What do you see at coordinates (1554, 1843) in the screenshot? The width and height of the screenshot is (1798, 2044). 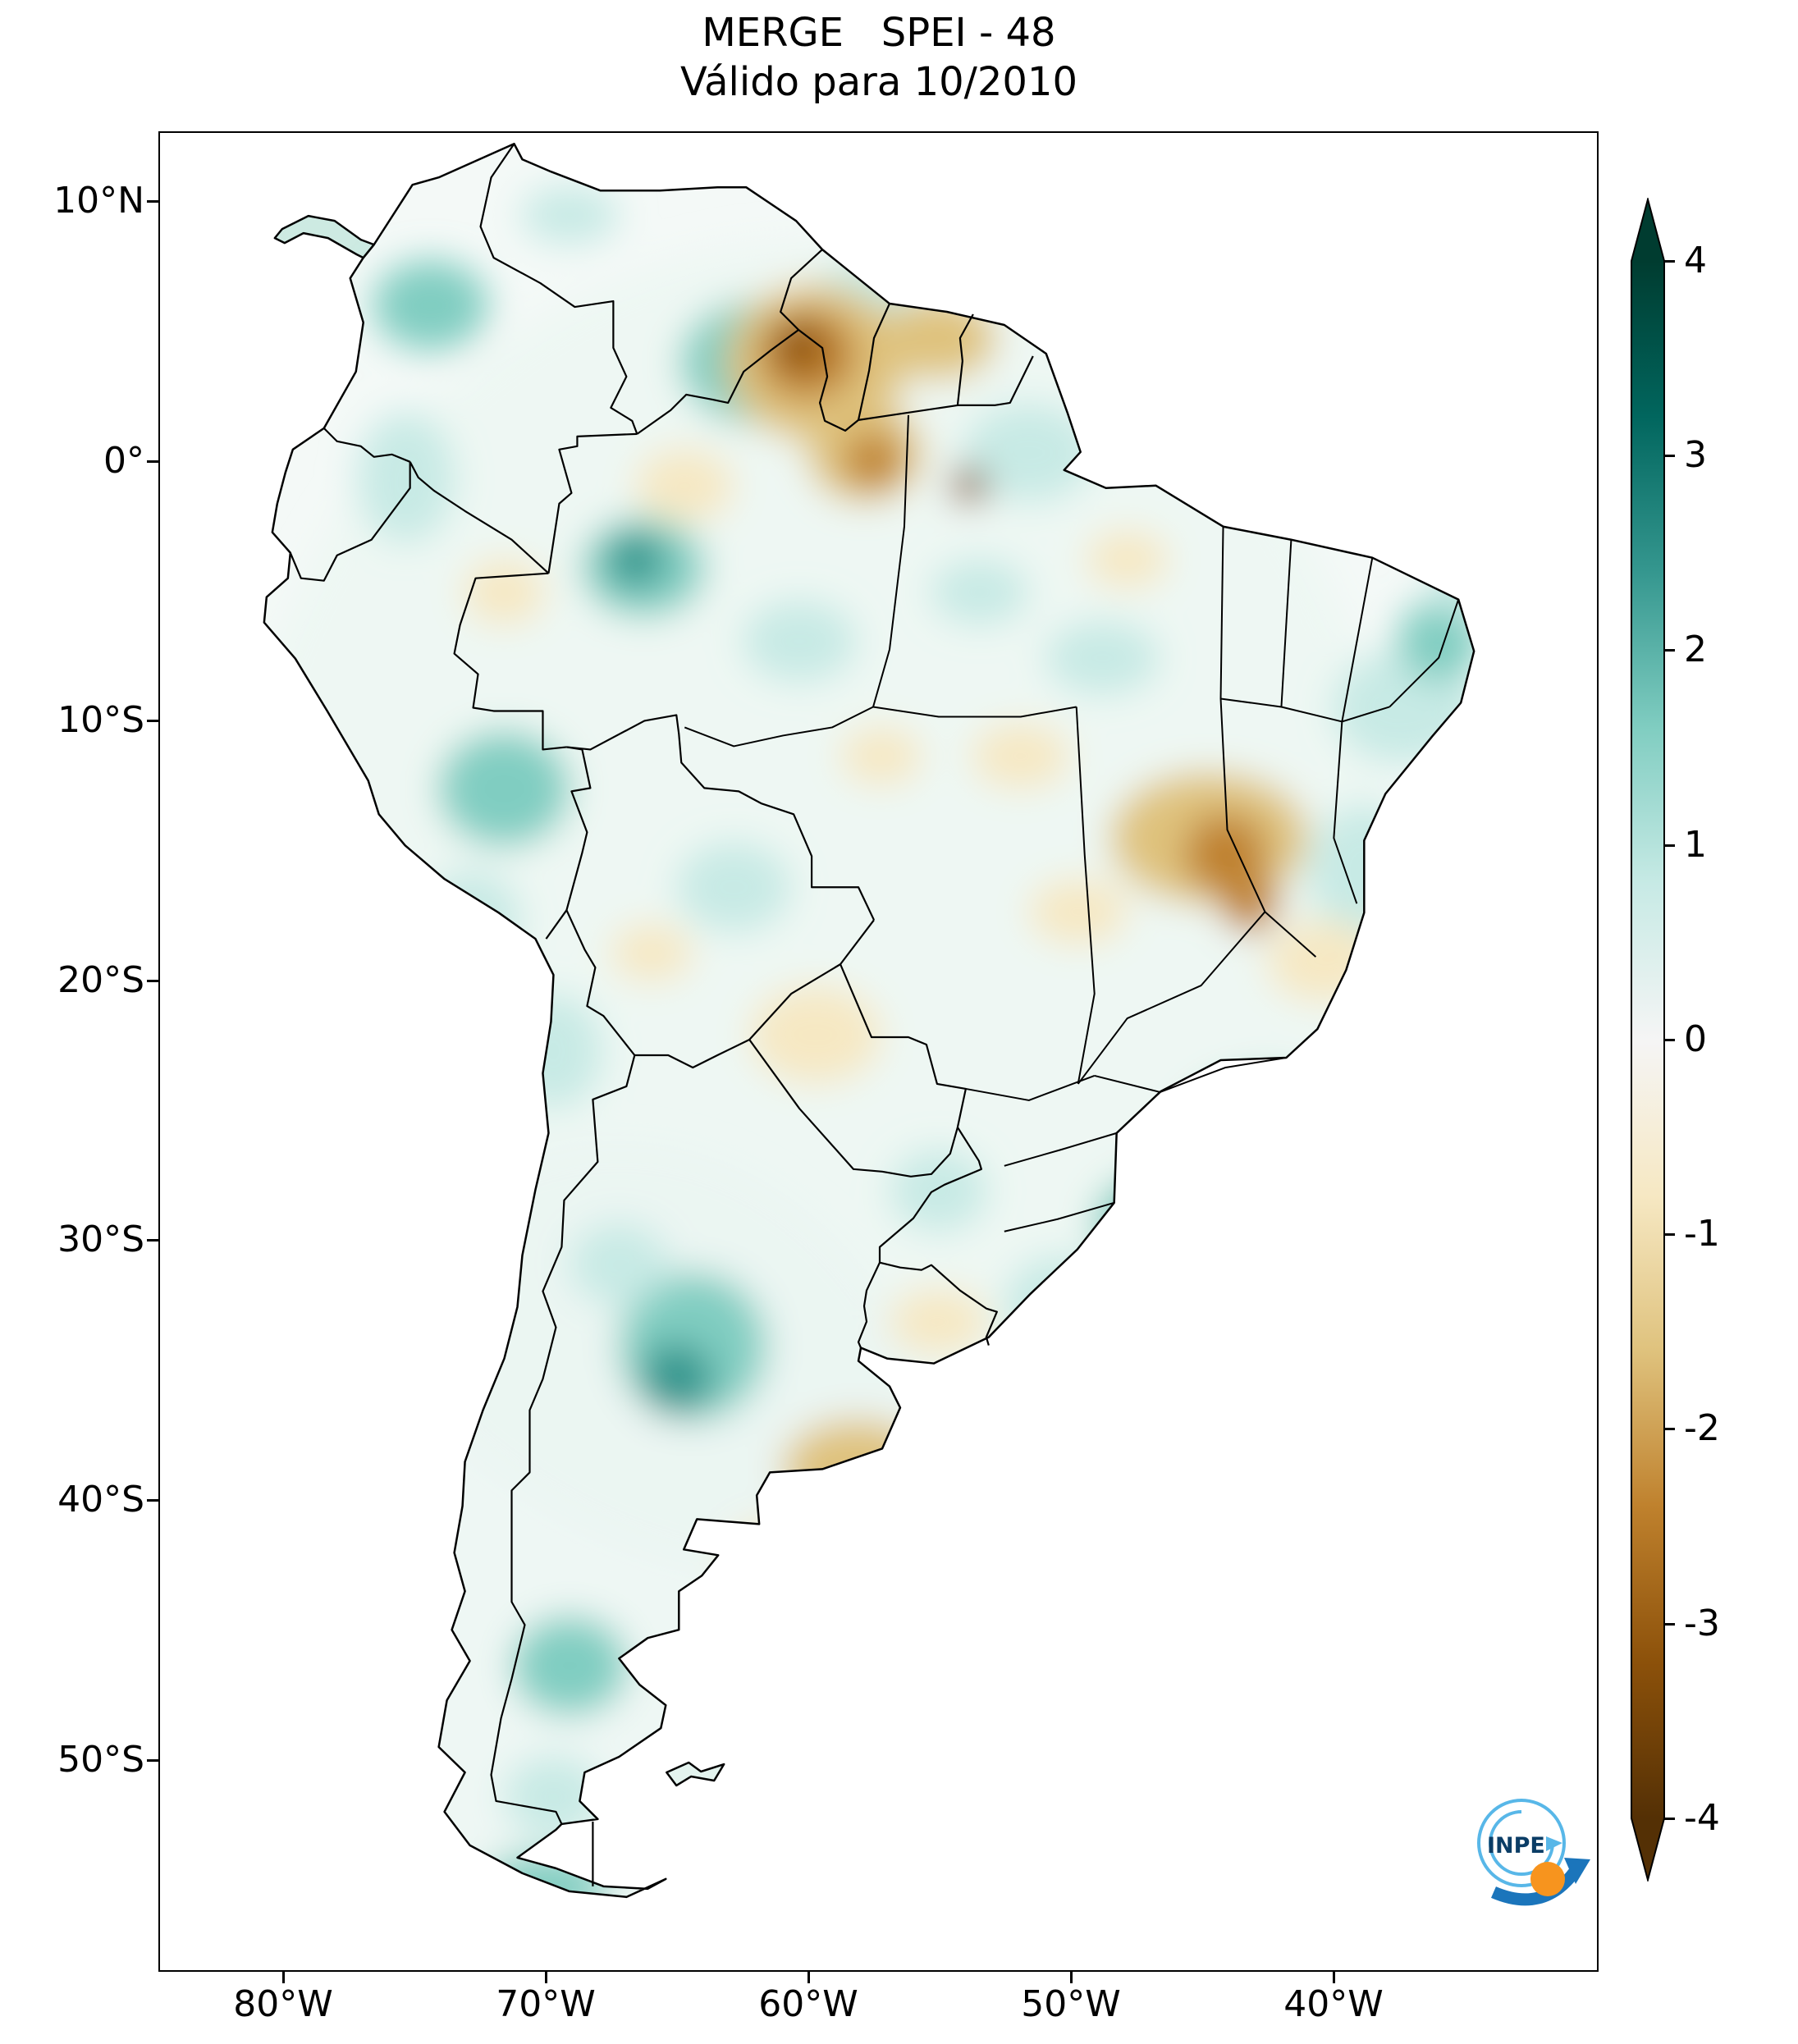 I see `logo-swirl-arrowhead-icon` at bounding box center [1554, 1843].